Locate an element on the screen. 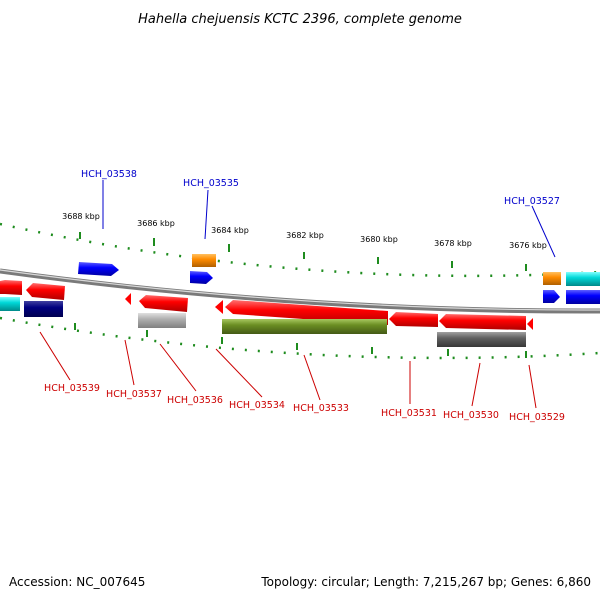 The image size is (600, 600). scale-label: 3680 kbp is located at coordinates (379, 239).